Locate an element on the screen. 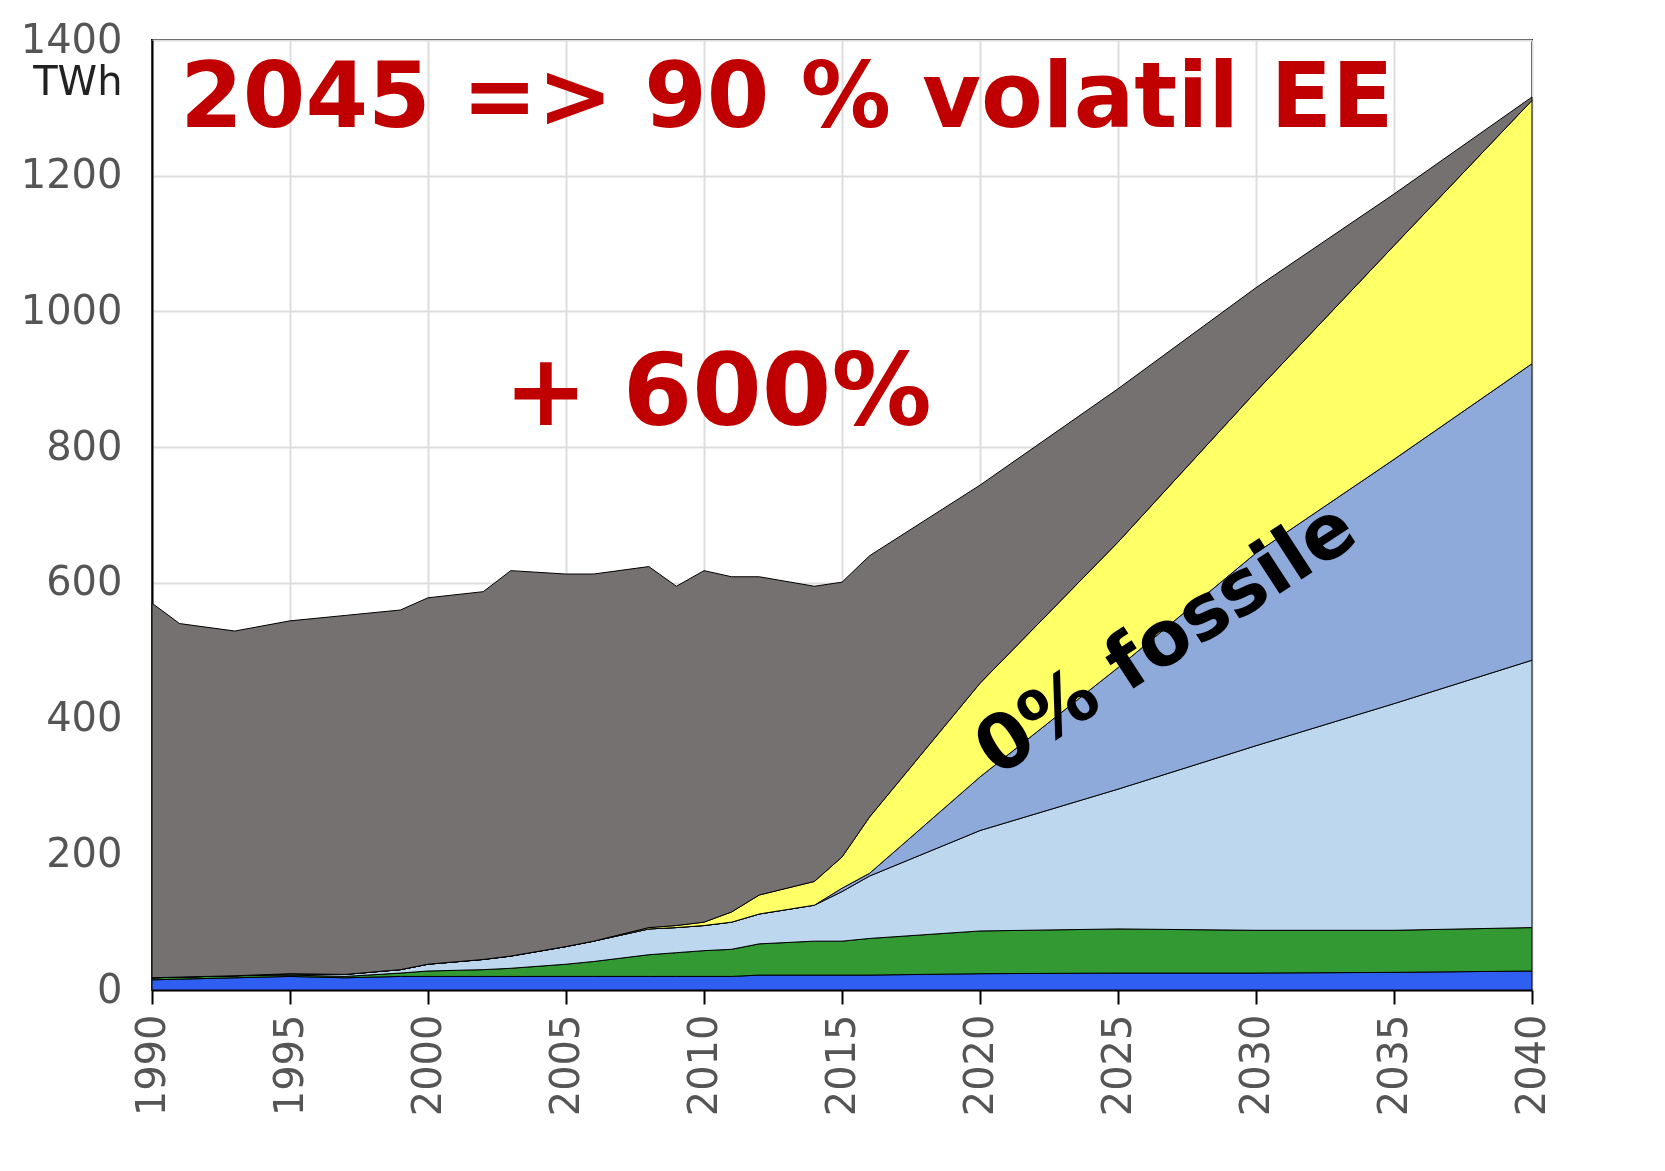 The height and width of the screenshot is (1171, 1665). y-tick-label: 400 is located at coordinates (84, 717).